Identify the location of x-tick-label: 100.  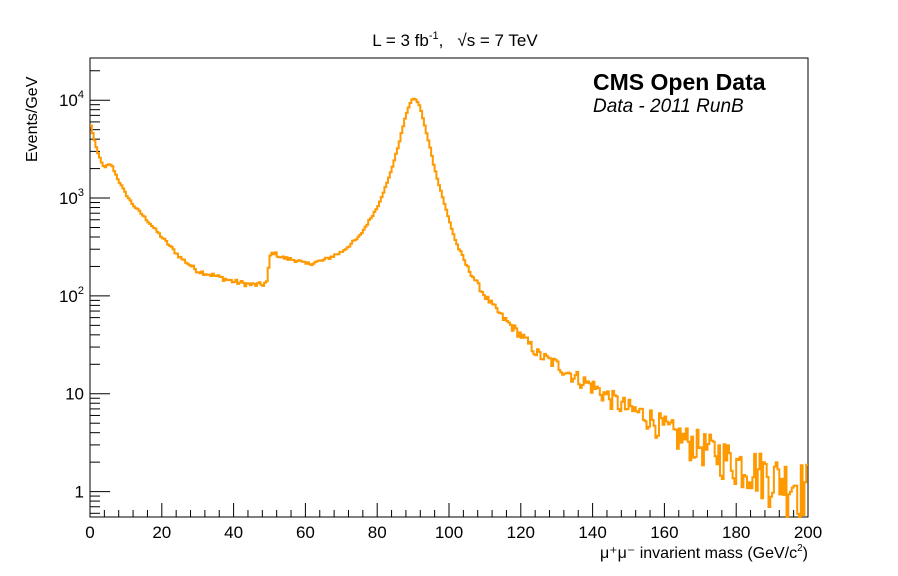
(449, 532).